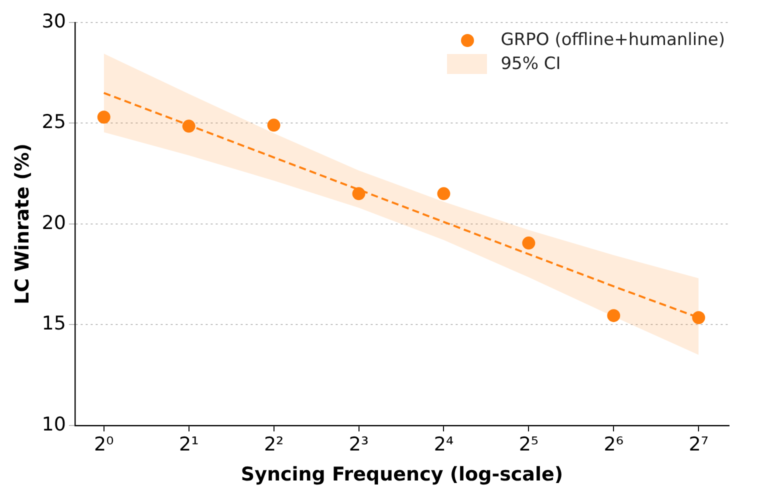 This screenshot has height=499, width=767. Describe the element at coordinates (188, 445) in the screenshot. I see `x-tick-label: 2¹` at that location.